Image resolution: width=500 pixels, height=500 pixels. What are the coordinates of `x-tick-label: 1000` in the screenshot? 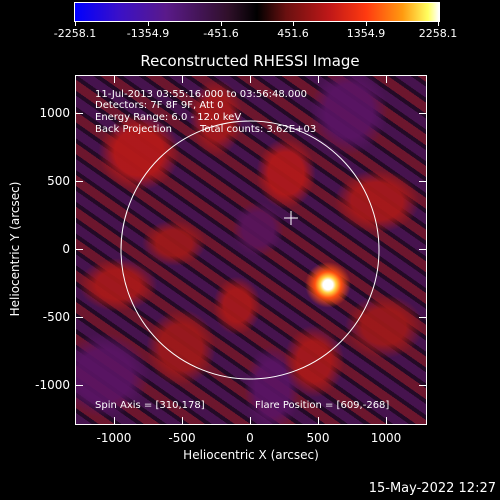 It's located at (386, 438).